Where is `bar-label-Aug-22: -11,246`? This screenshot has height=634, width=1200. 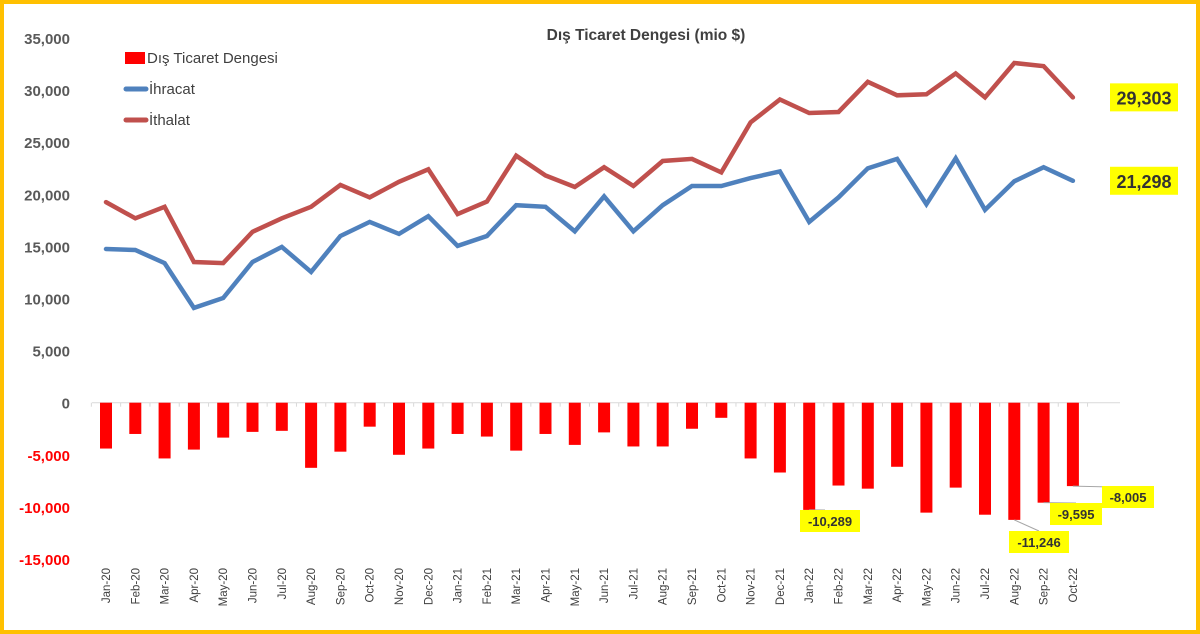
bar-label-Aug-22: -11,246 is located at coordinates (1039, 536).